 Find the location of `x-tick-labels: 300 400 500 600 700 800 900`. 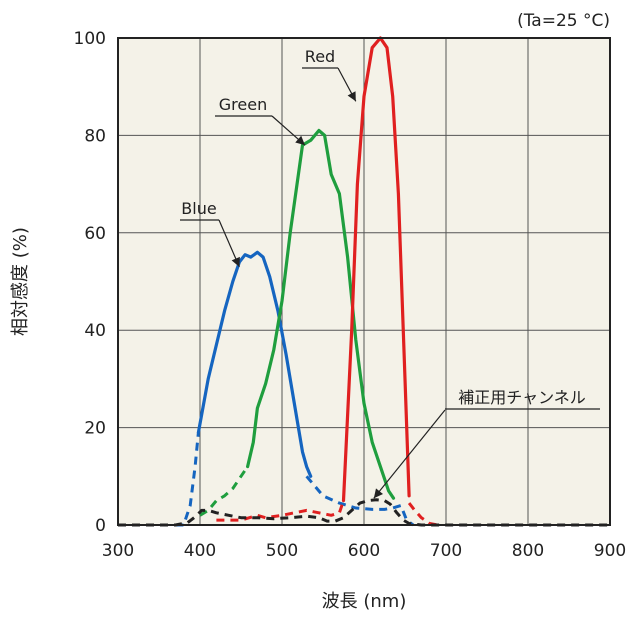

x-tick-labels: 300 400 500 600 700 800 900 is located at coordinates (364, 551).